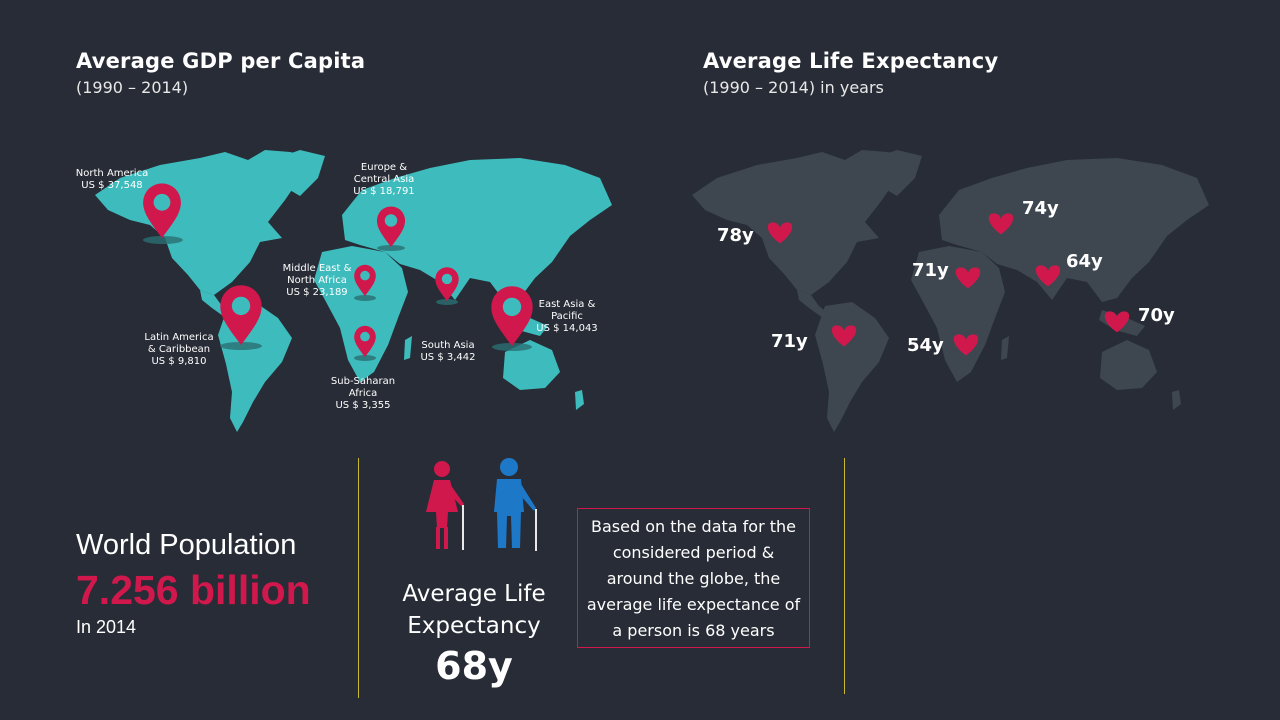 Image resolution: width=1280 pixels, height=720 pixels. I want to click on europe-central-asia-label: Europe & Central Asia US $ 18,791, so click(384, 179).